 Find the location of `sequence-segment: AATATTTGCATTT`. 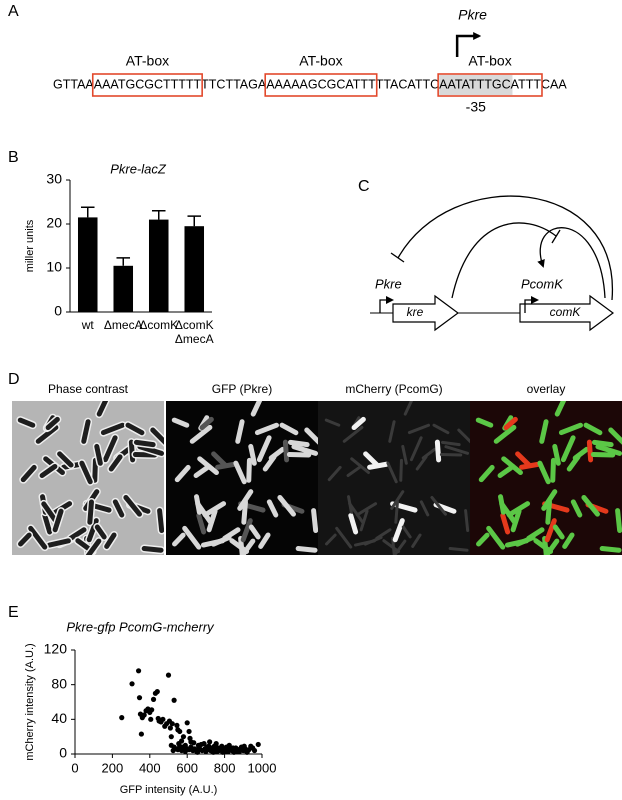

sequence-segment: AATATTTGCATTT is located at coordinates (490, 84).